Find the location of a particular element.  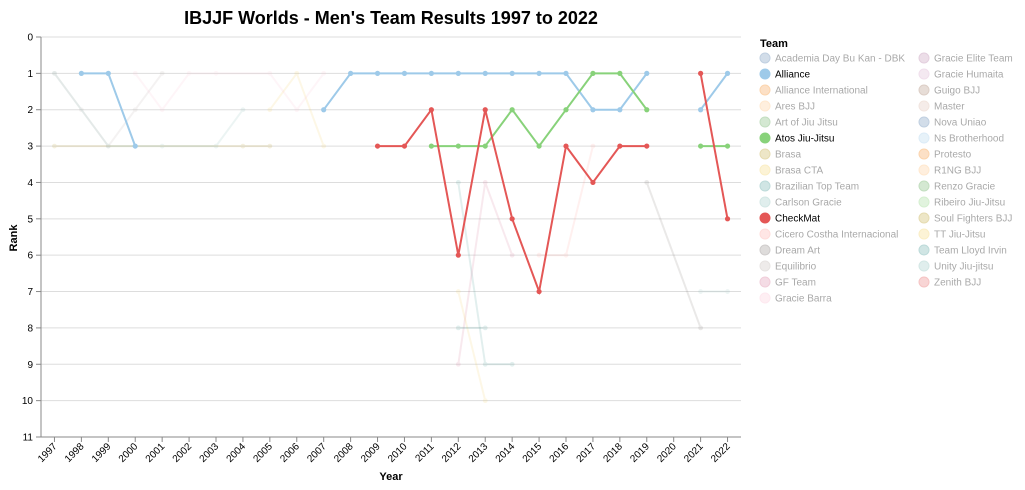

legend-item-guigo-bjj: Guigo BJJ is located at coordinates (949, 90).